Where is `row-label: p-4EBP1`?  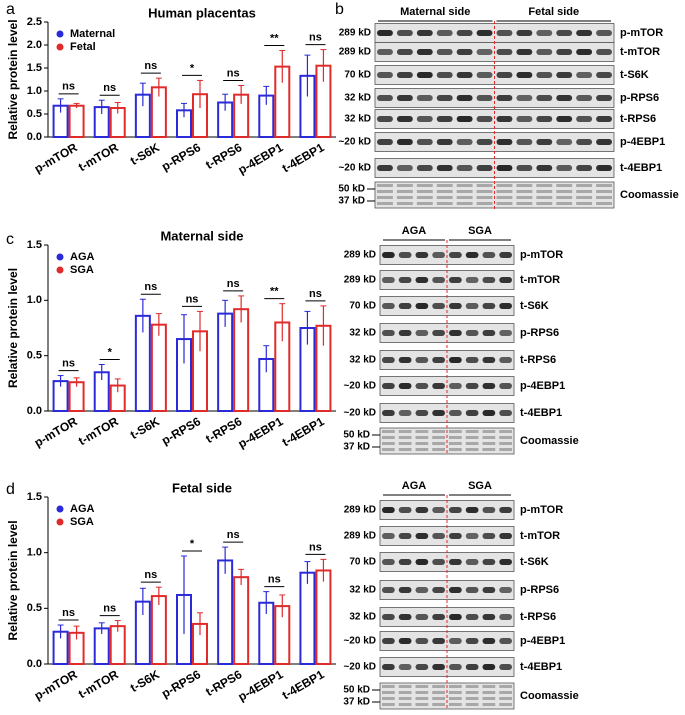
row-label: p-4EBP1 is located at coordinates (542, 641).